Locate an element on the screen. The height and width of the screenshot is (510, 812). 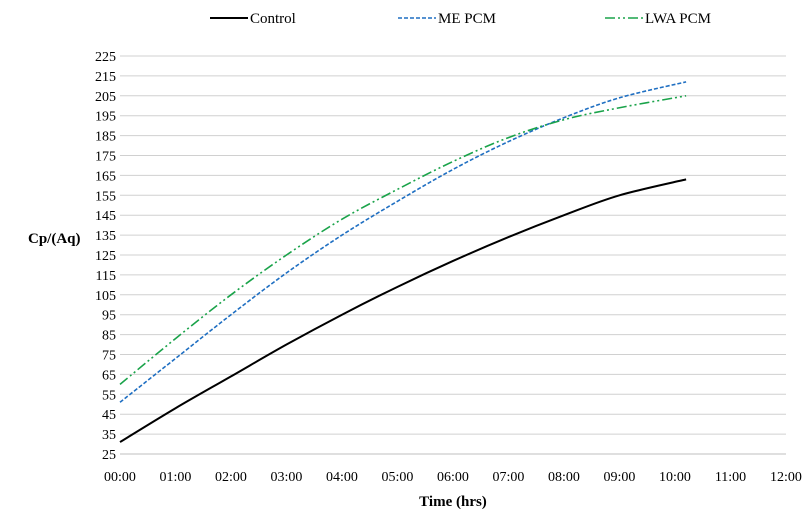
y-tick-label: 135 is located at coordinates (105, 236).